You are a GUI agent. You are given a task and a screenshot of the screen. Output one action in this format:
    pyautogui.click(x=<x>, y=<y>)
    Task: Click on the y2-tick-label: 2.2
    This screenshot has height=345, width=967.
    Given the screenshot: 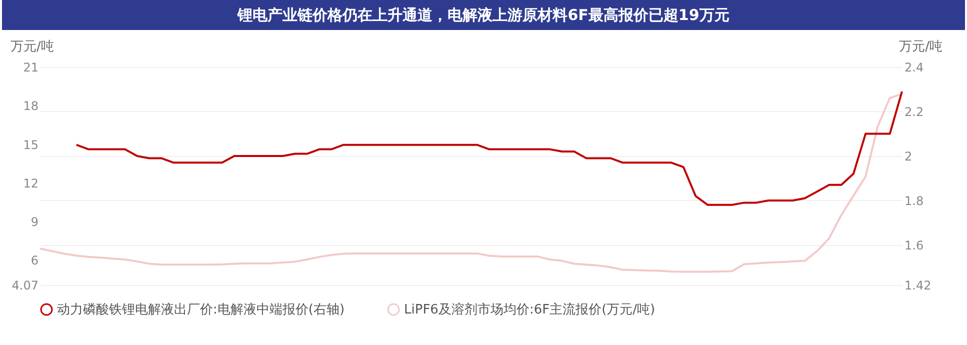 What is the action you would take?
    pyautogui.click(x=914, y=111)
    